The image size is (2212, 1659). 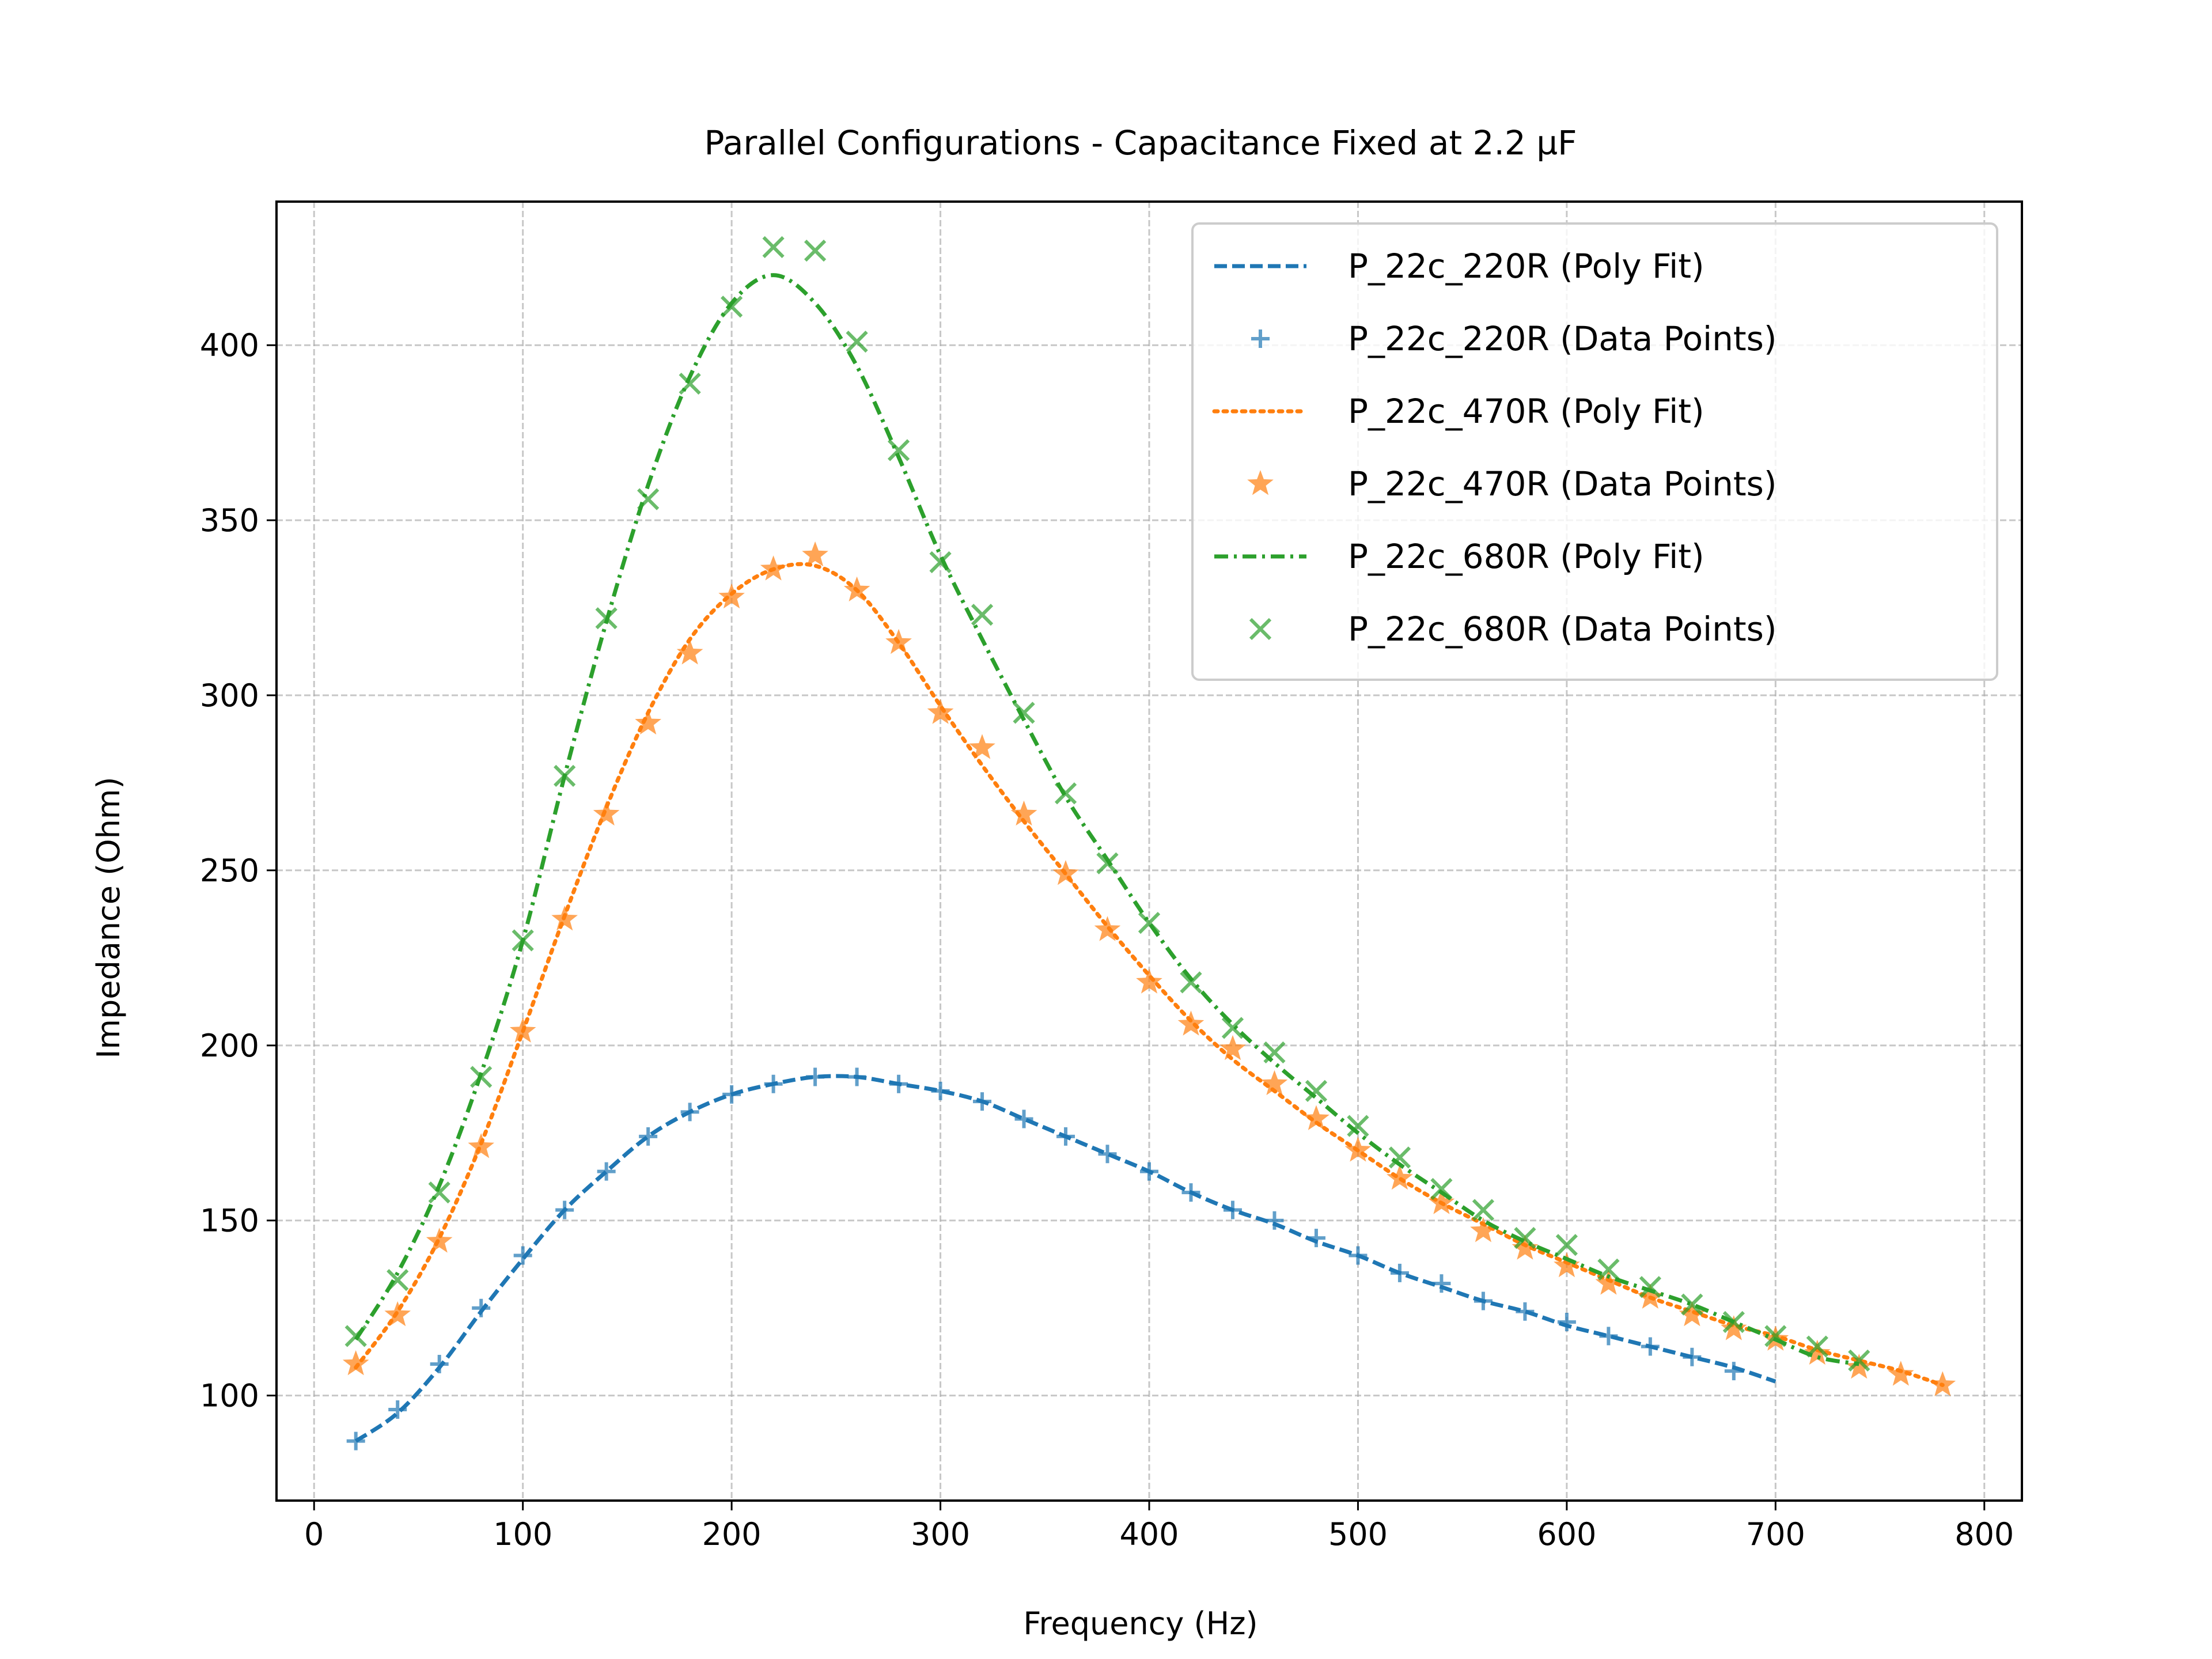 I want to click on x-tick-label: 800, so click(x=1984, y=1534).